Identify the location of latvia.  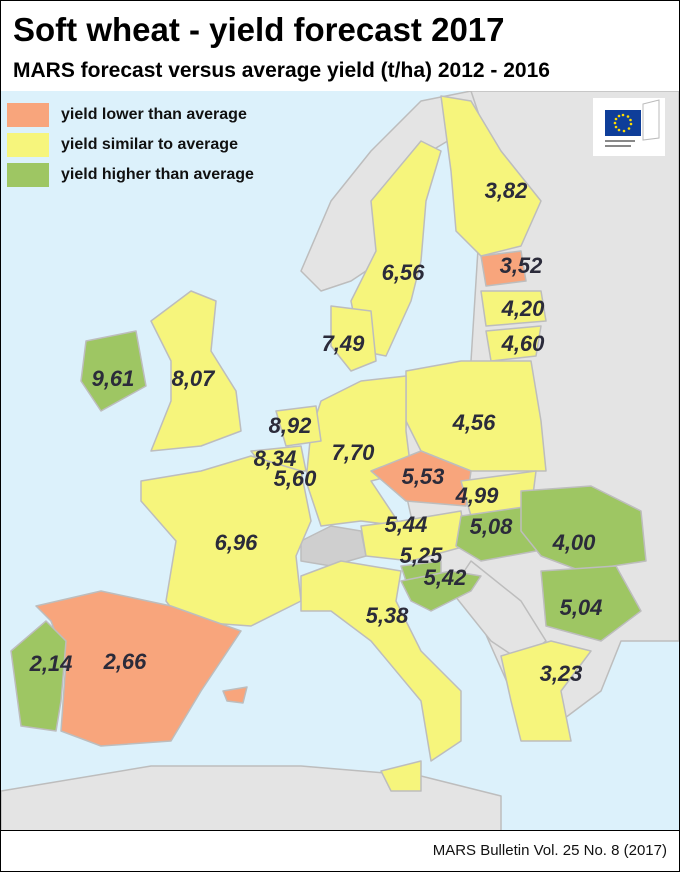
(513, 308).